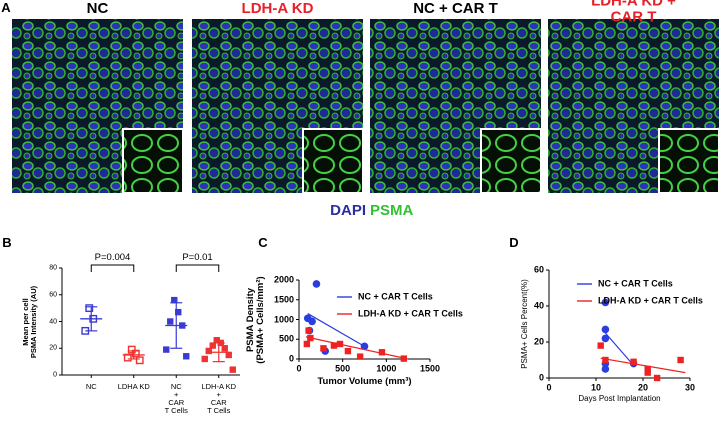 The image size is (720, 421). I want to click on x-axis-label: Tumor Volume (mm³), so click(364, 381).